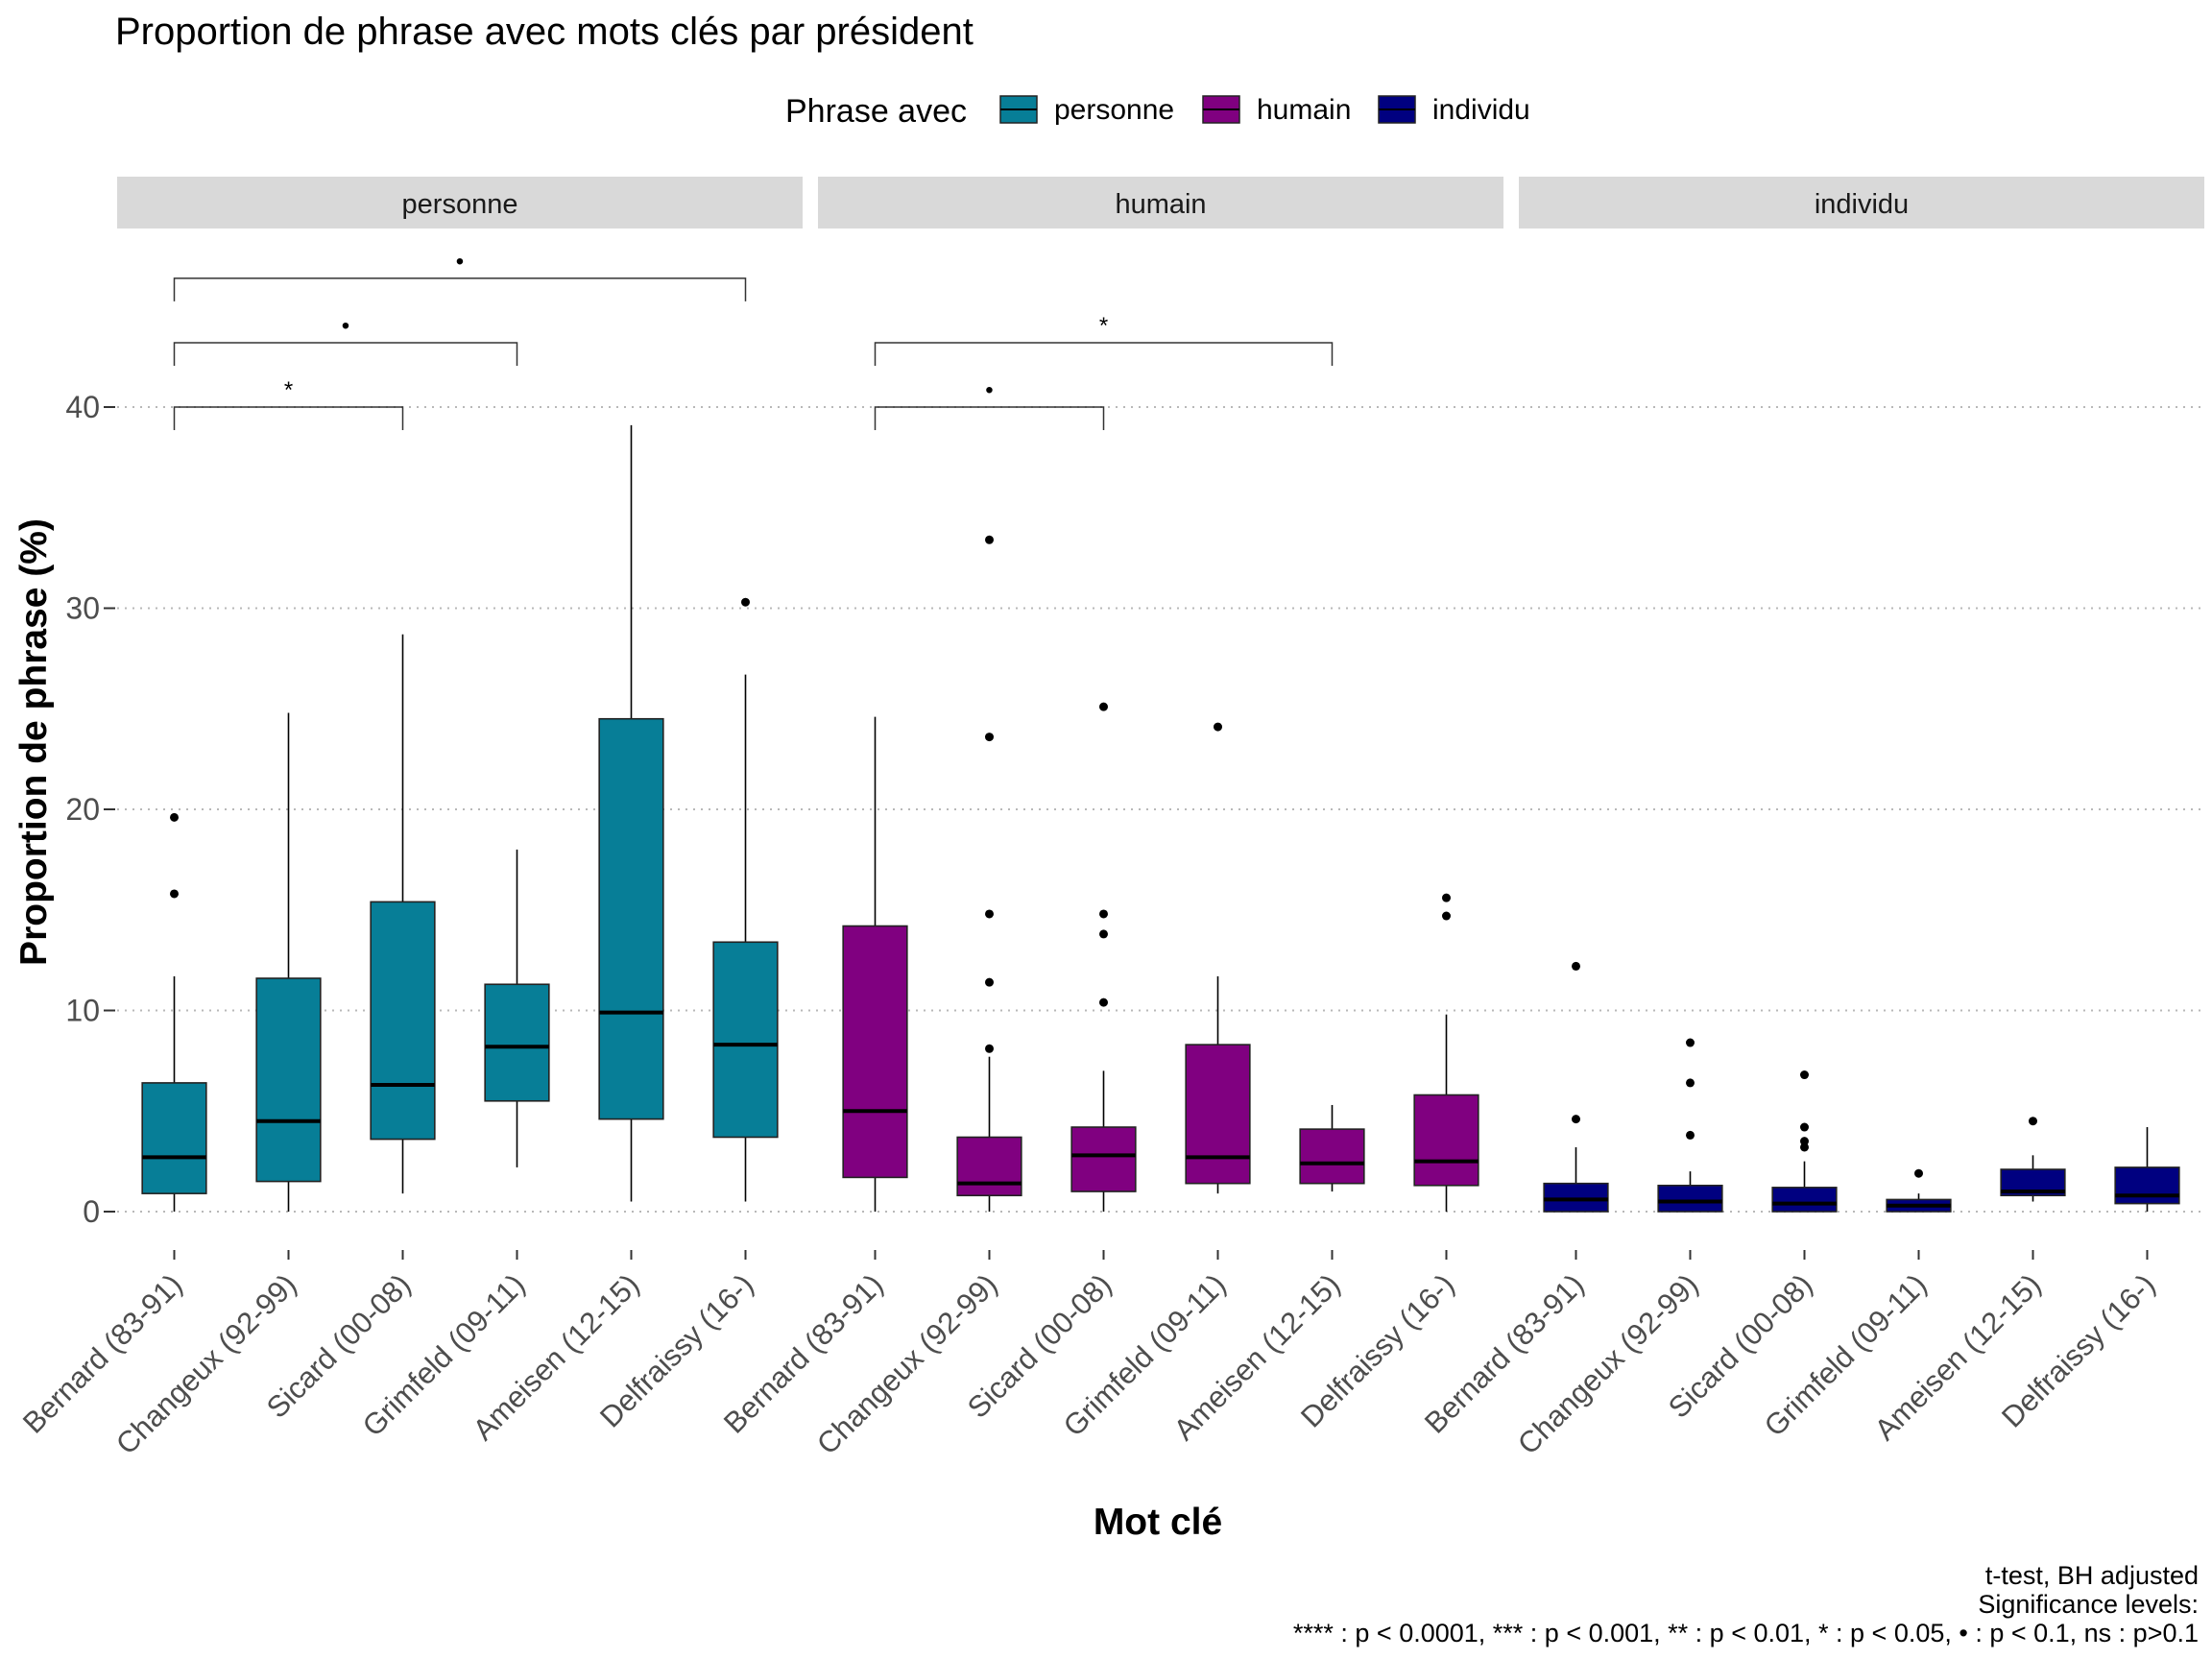 The height and width of the screenshot is (1659, 2212). Describe the element at coordinates (288, 403) in the screenshot. I see `bracket-bernard-83-91-sicard-00-08: *` at that location.